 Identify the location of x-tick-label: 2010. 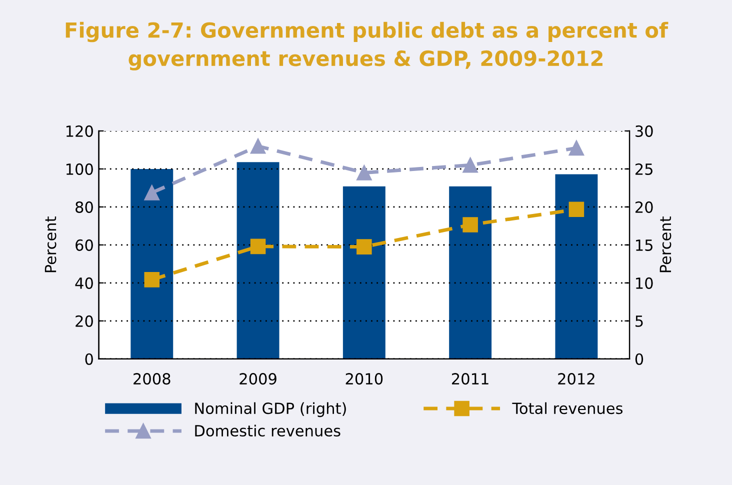
(364, 379).